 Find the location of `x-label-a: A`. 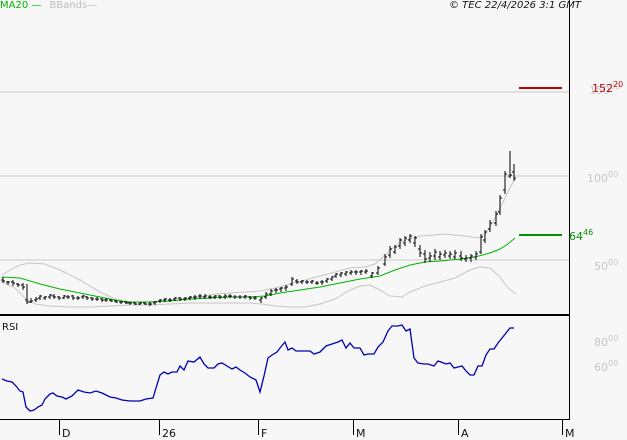

x-label-a: A is located at coordinates (465, 433).